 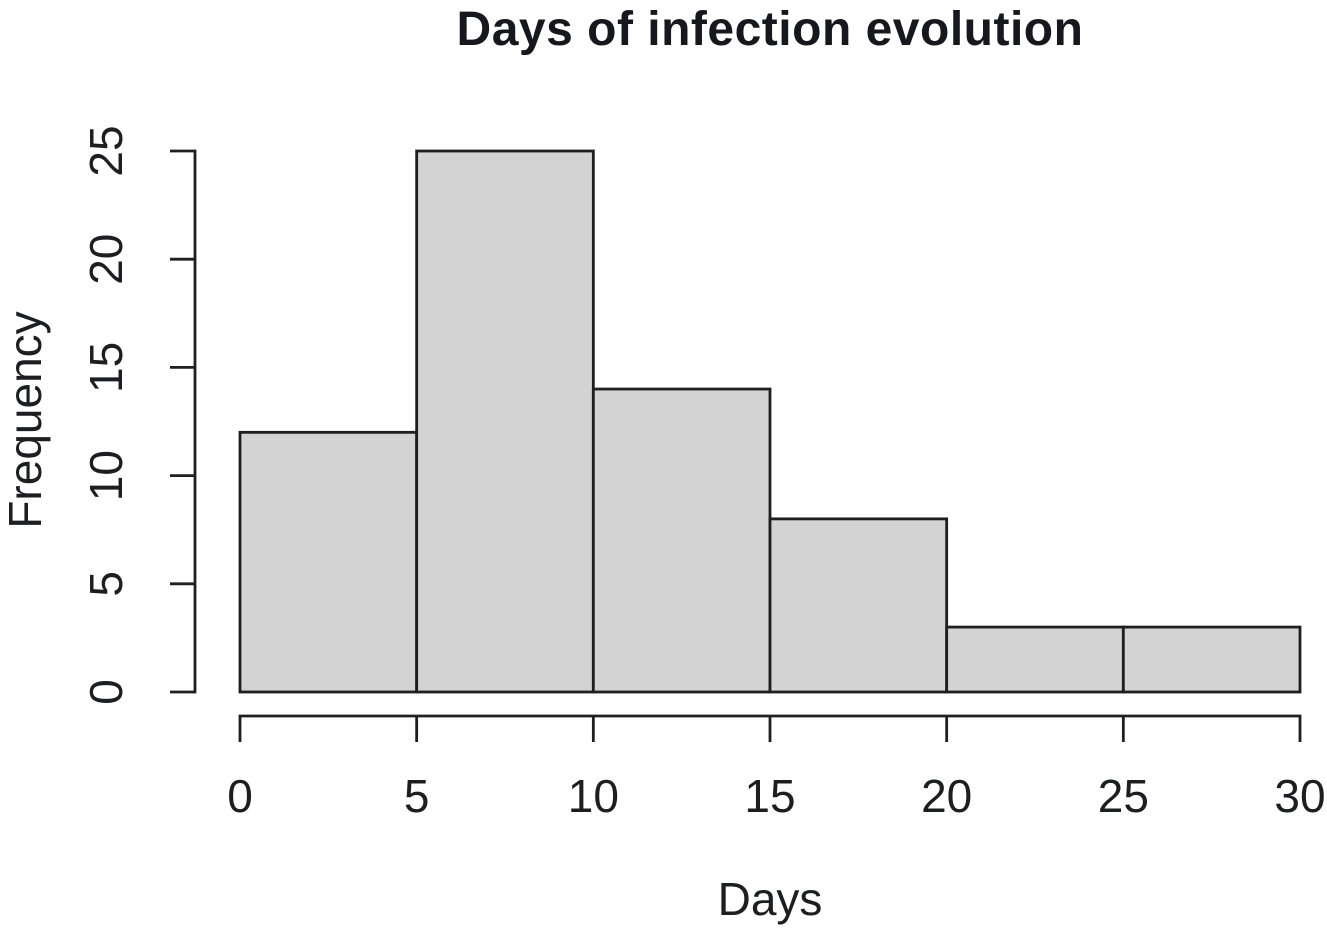 I want to click on y-tick-label: 5, so click(x=106, y=584).